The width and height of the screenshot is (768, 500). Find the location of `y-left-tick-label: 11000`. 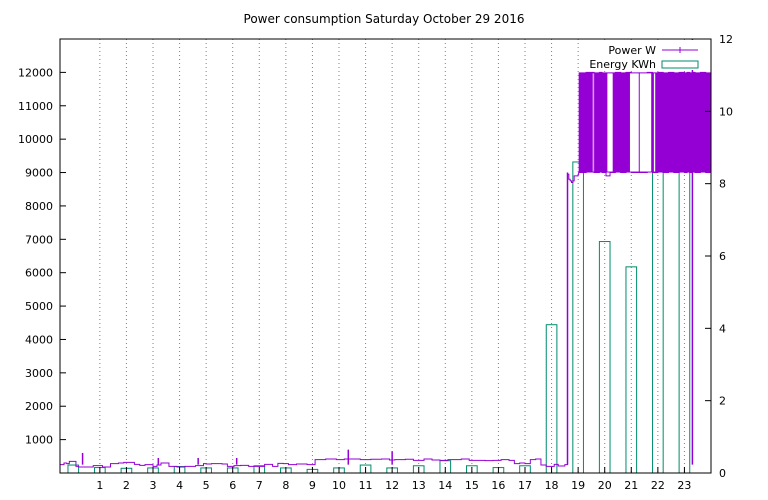

y-left-tick-label: 11000 is located at coordinates (35, 106).